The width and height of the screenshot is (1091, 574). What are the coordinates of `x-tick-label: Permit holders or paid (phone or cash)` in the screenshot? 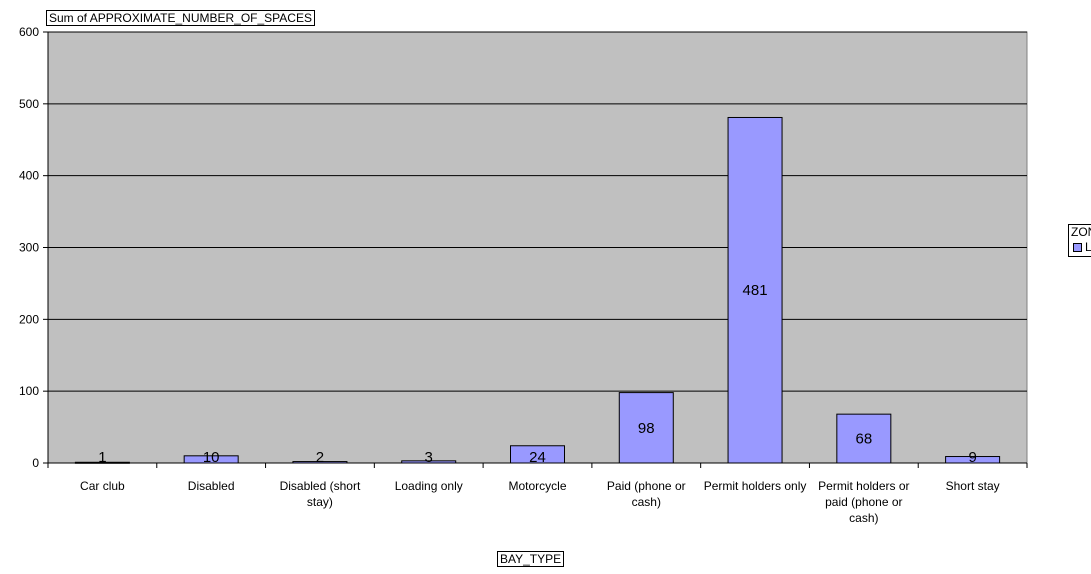 It's located at (864, 502).